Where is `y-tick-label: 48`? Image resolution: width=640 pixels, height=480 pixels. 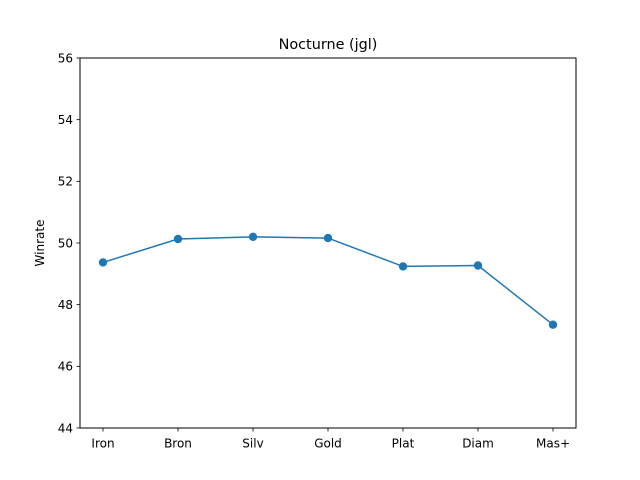 y-tick-label: 48 is located at coordinates (65, 305).